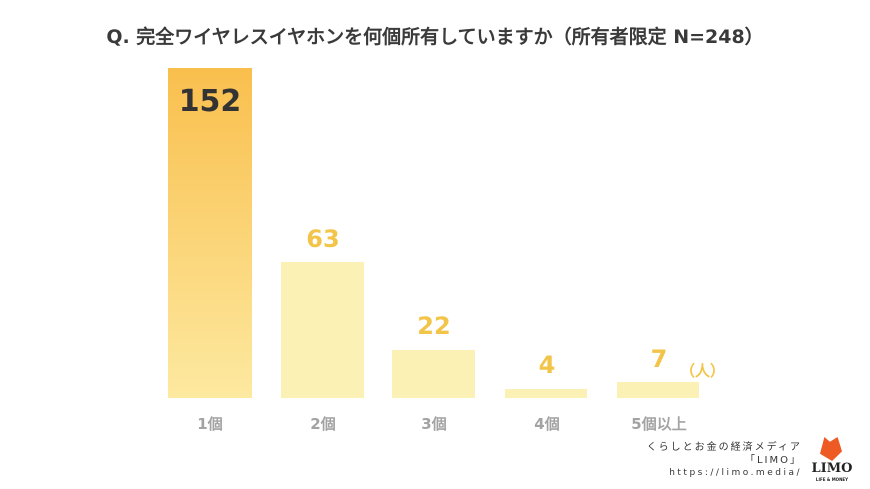  What do you see at coordinates (832, 479) in the screenshot?
I see `logo-subtext: LIFE & MONEY` at bounding box center [832, 479].